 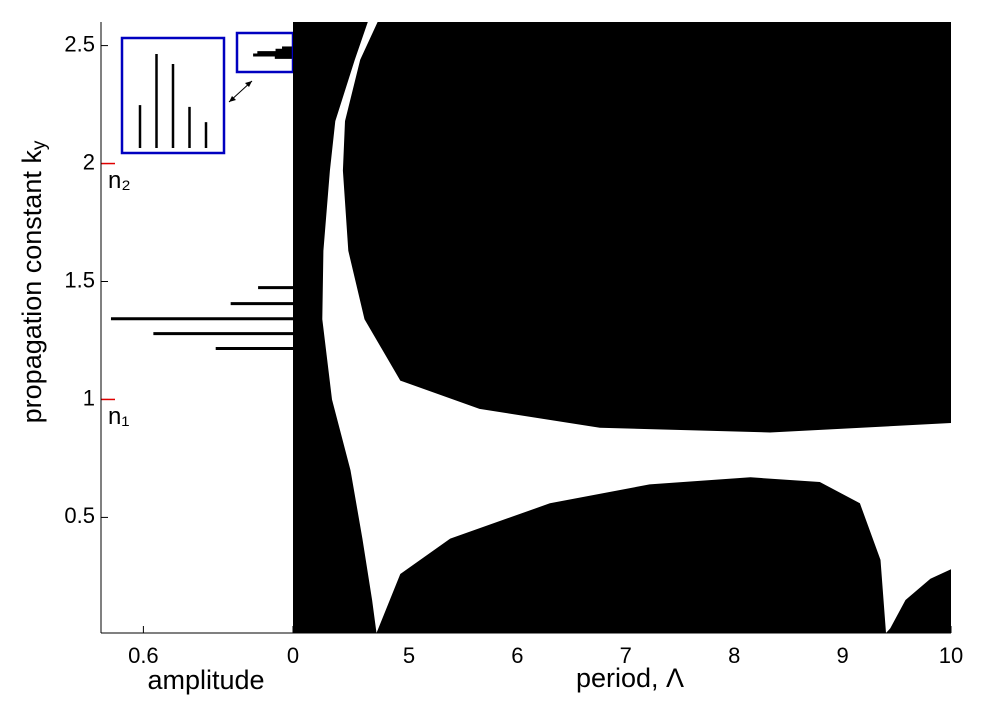 What do you see at coordinates (79, 515) in the screenshot?
I see `y-tick-label: 0.5` at bounding box center [79, 515].